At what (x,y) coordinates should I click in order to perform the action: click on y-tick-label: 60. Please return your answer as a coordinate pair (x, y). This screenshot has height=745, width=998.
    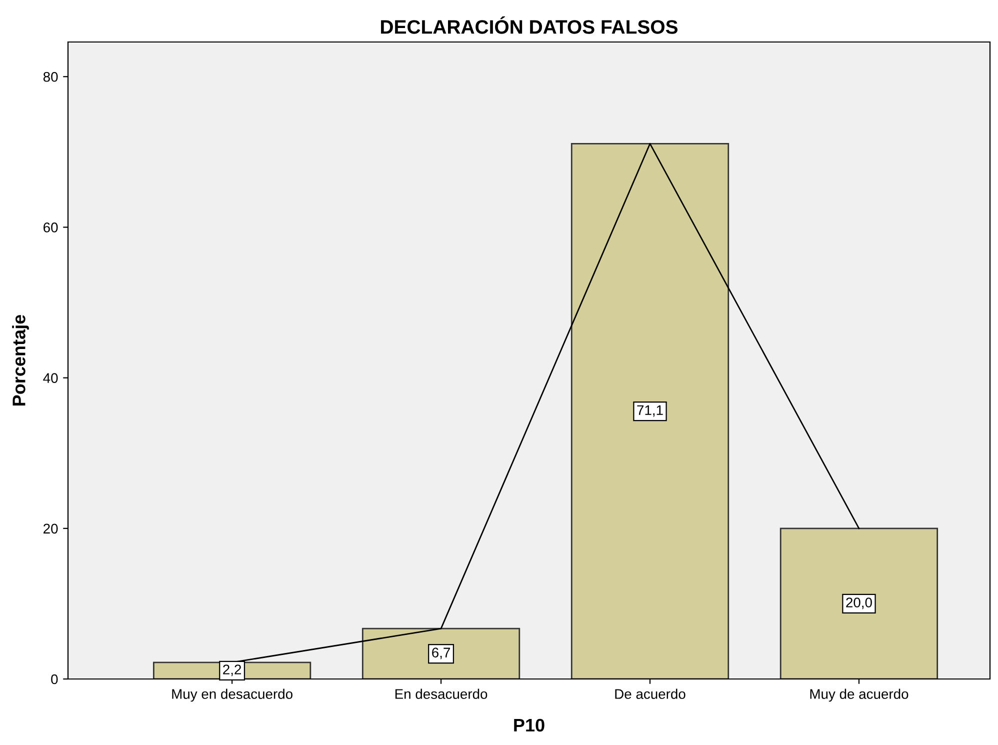
    Looking at the image, I should click on (51, 227).